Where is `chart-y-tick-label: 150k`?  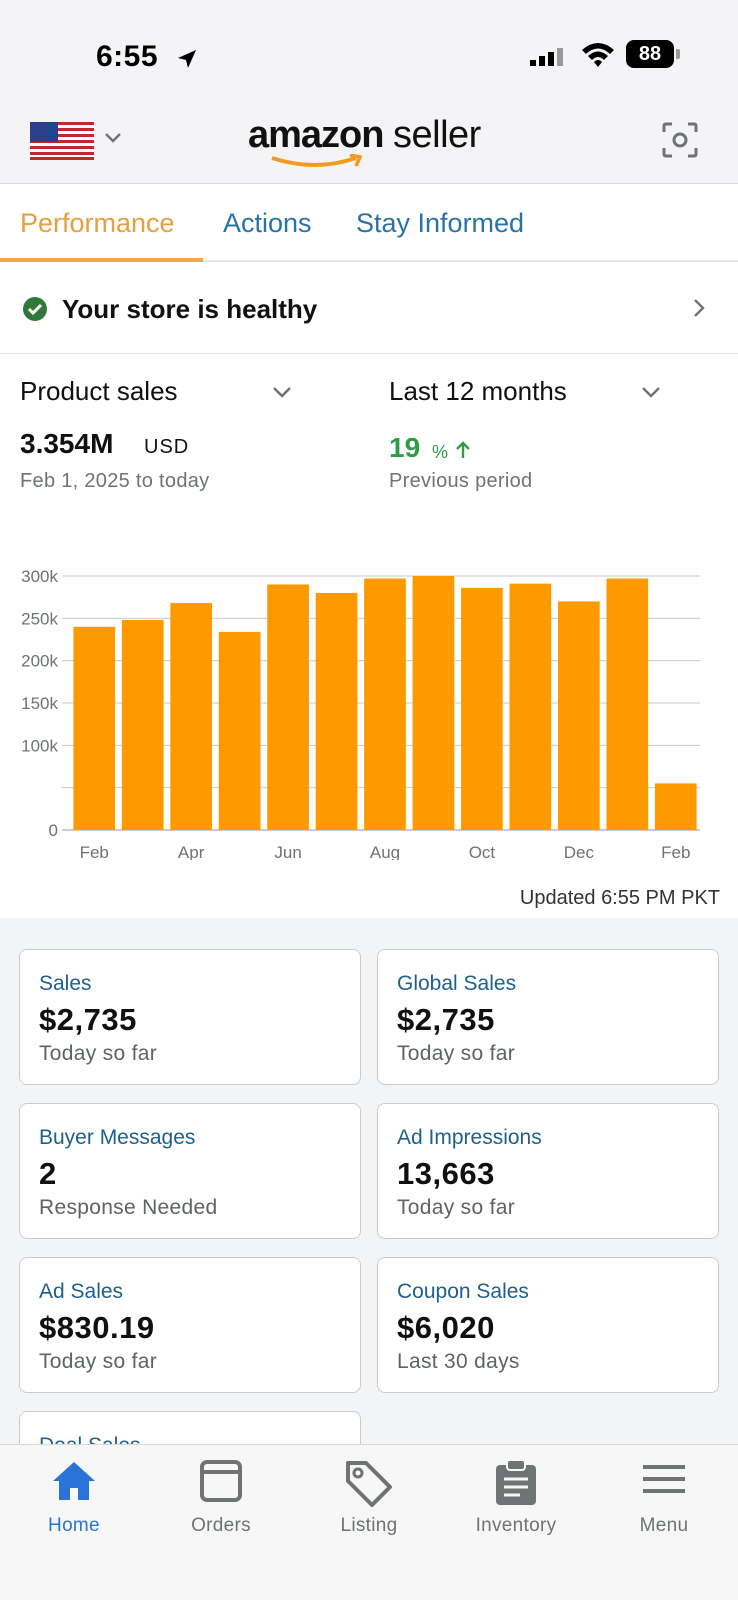
chart-y-tick-label: 150k is located at coordinates (39, 703).